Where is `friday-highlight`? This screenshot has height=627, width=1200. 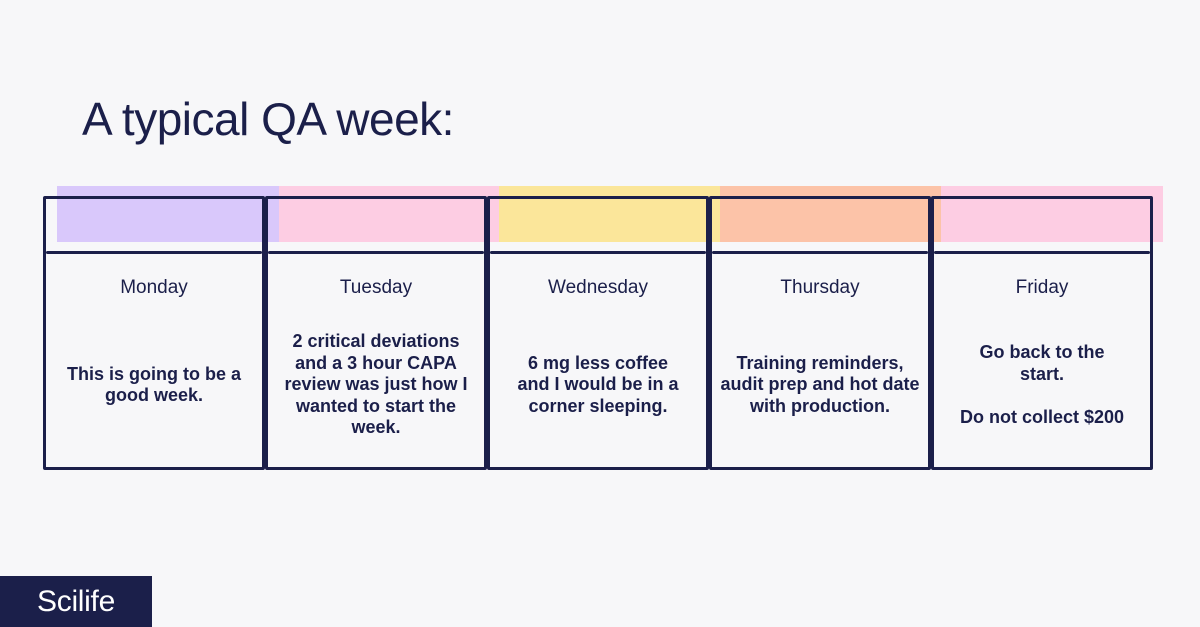
friday-highlight is located at coordinates (1052, 214).